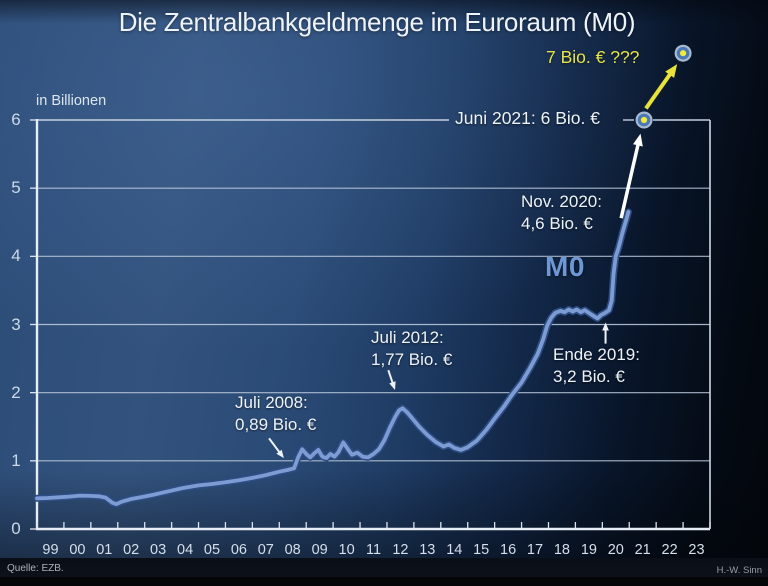  I want to click on annotation-juli-2008: Juli 2008: 0,89 Bio. €, so click(275, 413).